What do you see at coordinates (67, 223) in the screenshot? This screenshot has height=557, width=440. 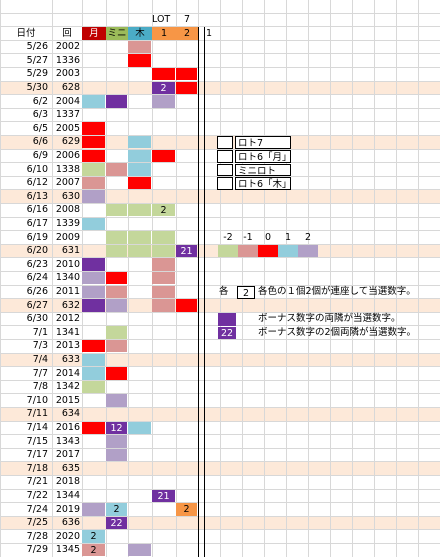 I see `number-cell: 1339` at bounding box center [67, 223].